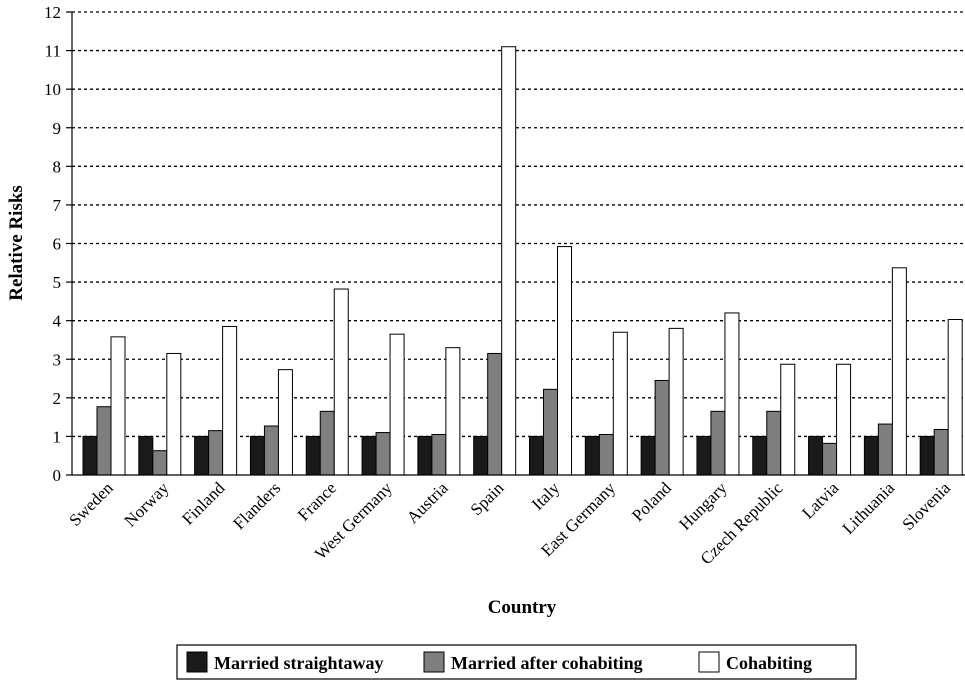  I want to click on bar-latvia-married-after-cohabiting, so click(830, 459).